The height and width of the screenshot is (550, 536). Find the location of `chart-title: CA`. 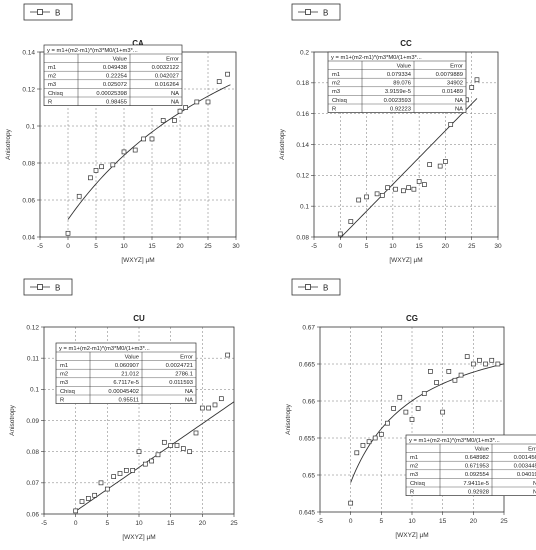

chart-title: CA is located at coordinates (138, 43).